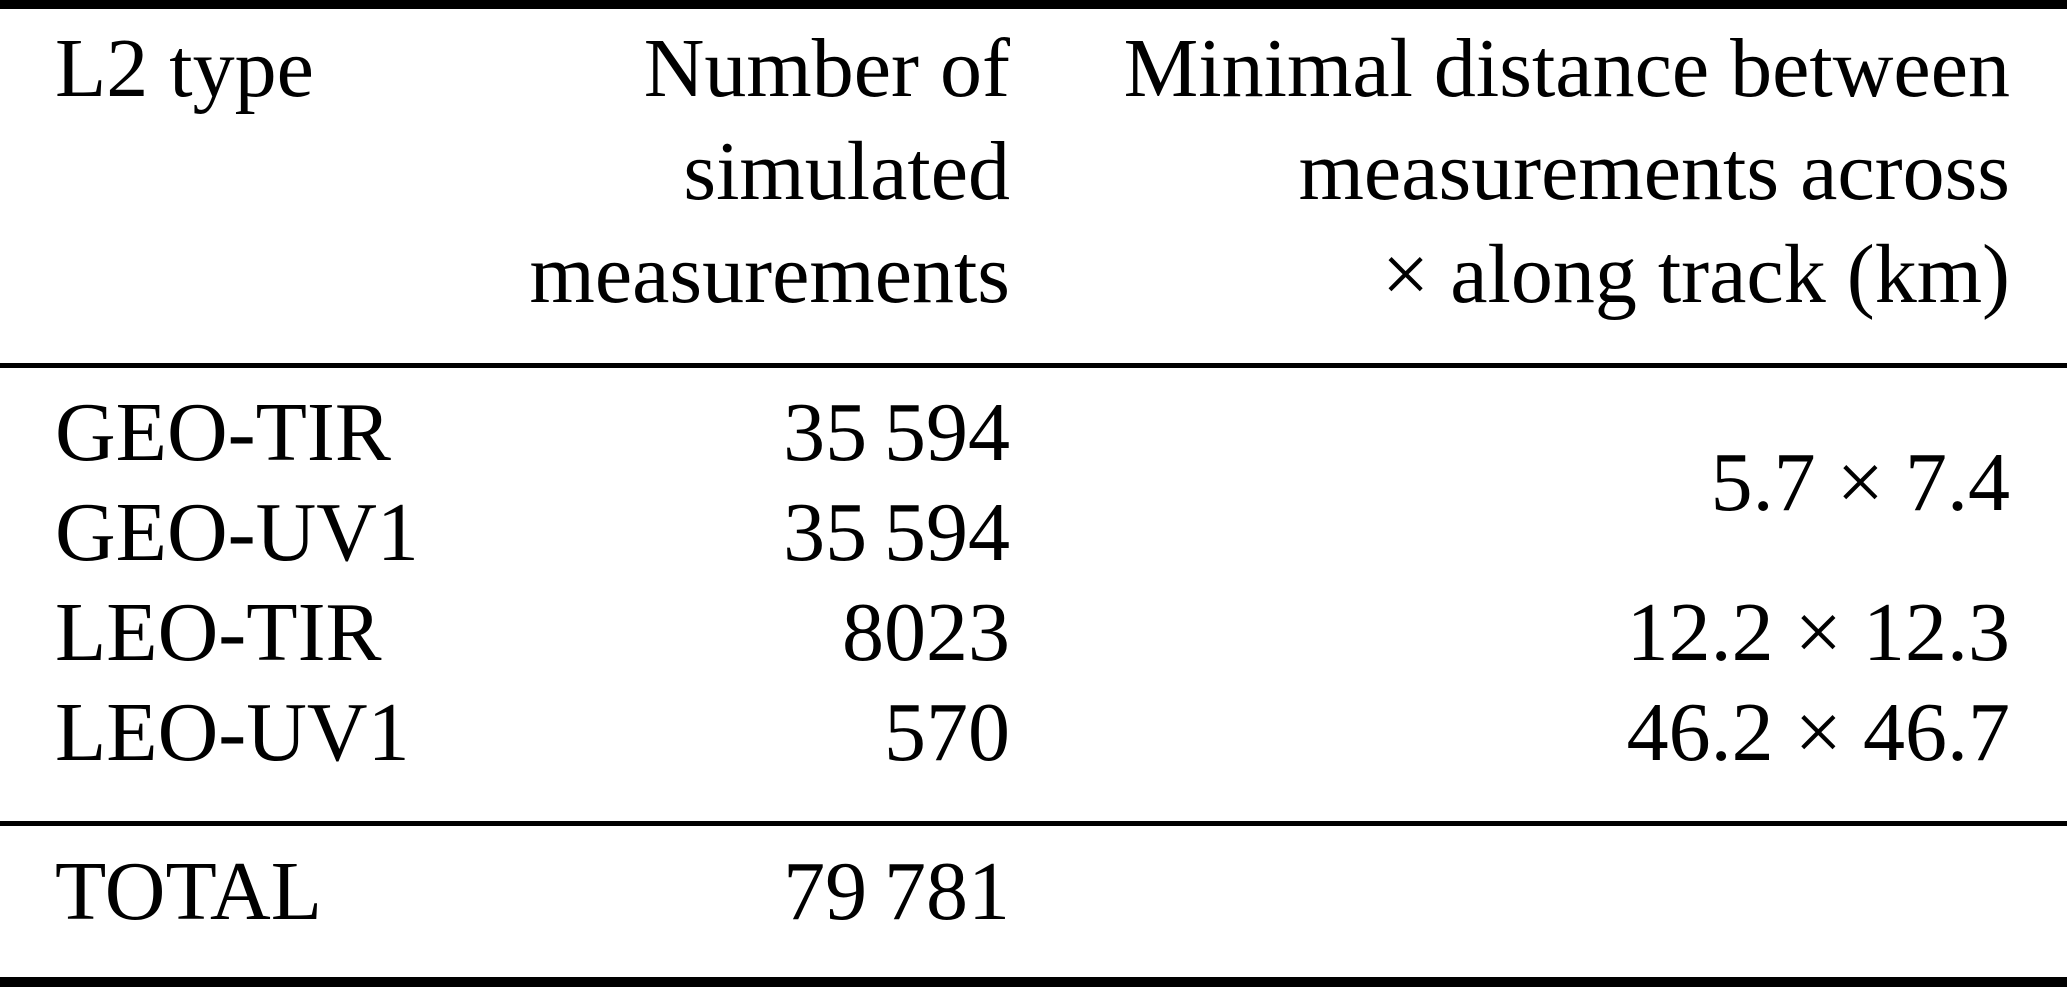 This screenshot has height=987, width=2067. What do you see at coordinates (1818, 632) in the screenshot?
I see `cell-distance: 12.2 × 12.3` at bounding box center [1818, 632].